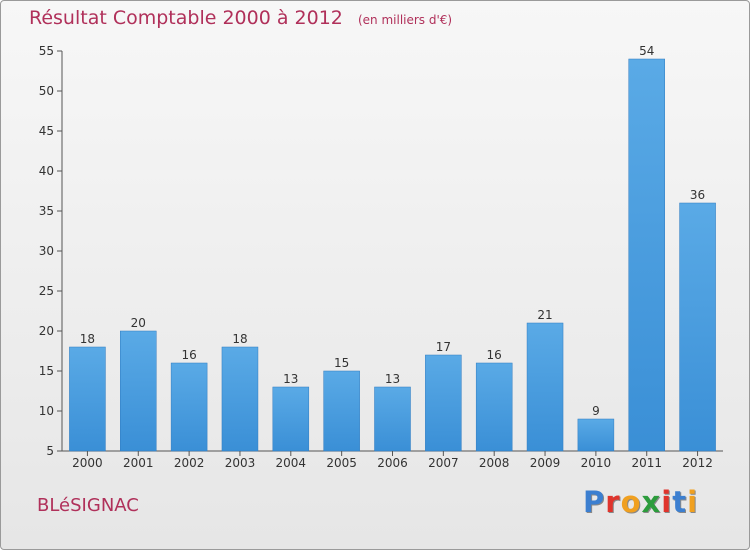 The image size is (750, 550). I want to click on place-name: BLéSIGNAC, so click(88, 505).